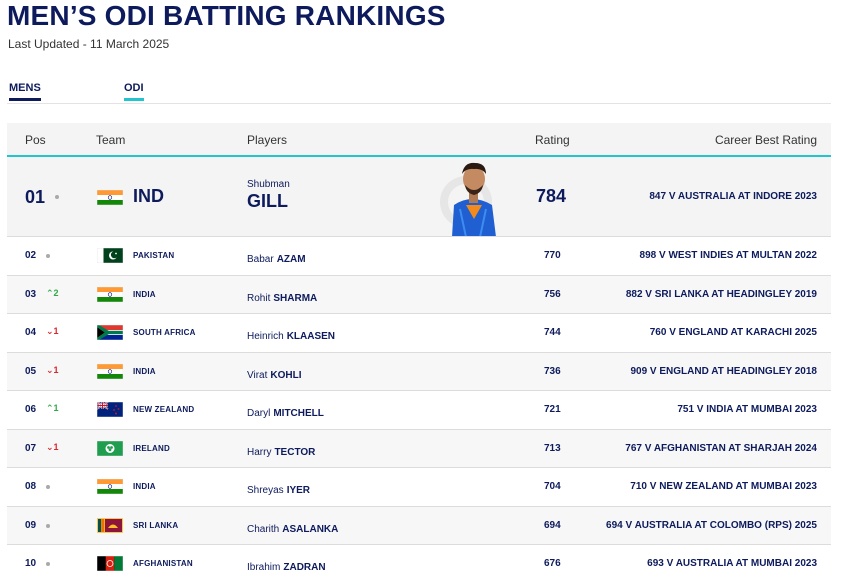 This screenshot has height=579, width=842. I want to click on header-career-best: Career Best Rating, so click(765, 140).